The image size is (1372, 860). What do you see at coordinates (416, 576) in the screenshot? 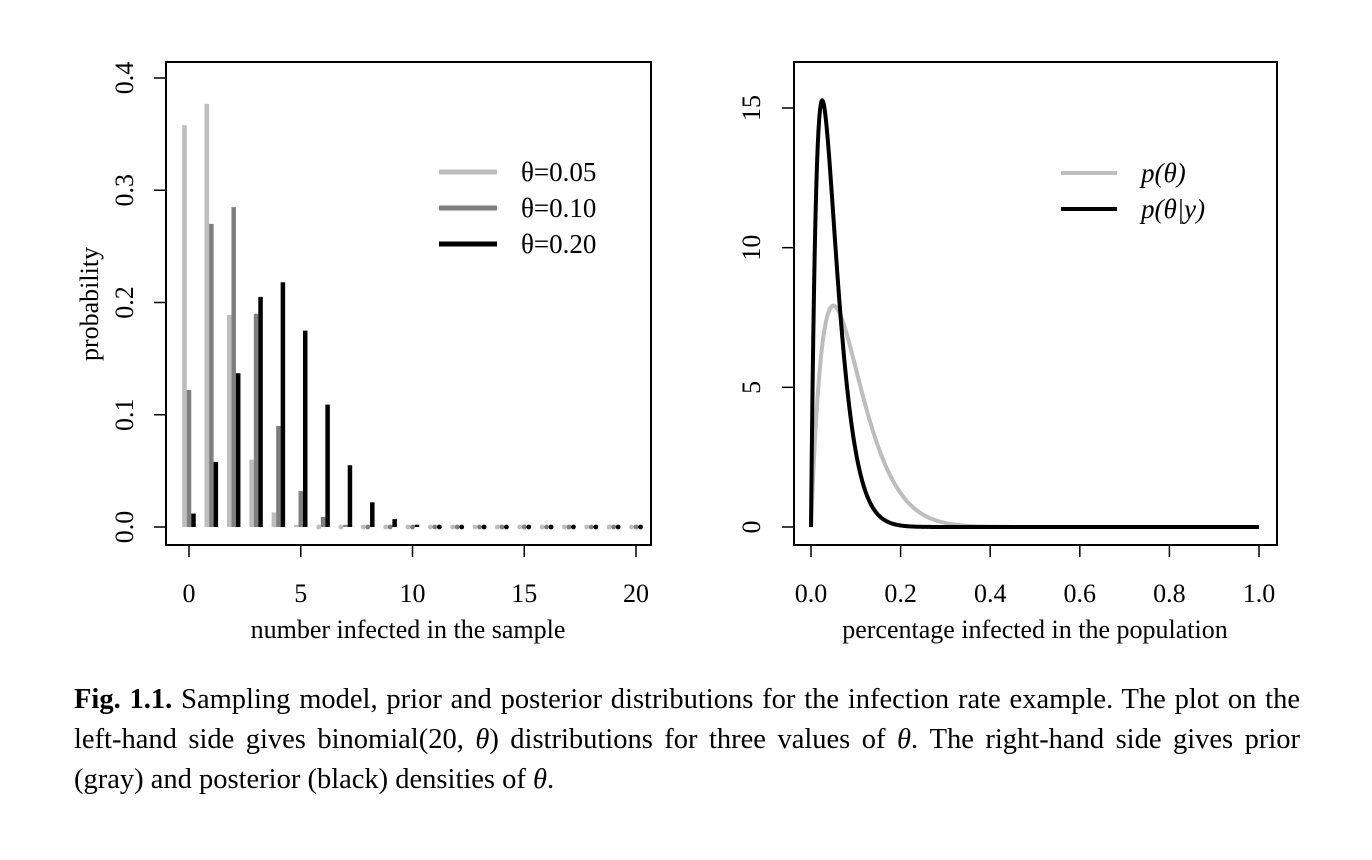
I see `left-x-axis: 0 5 10 15 20` at bounding box center [416, 576].